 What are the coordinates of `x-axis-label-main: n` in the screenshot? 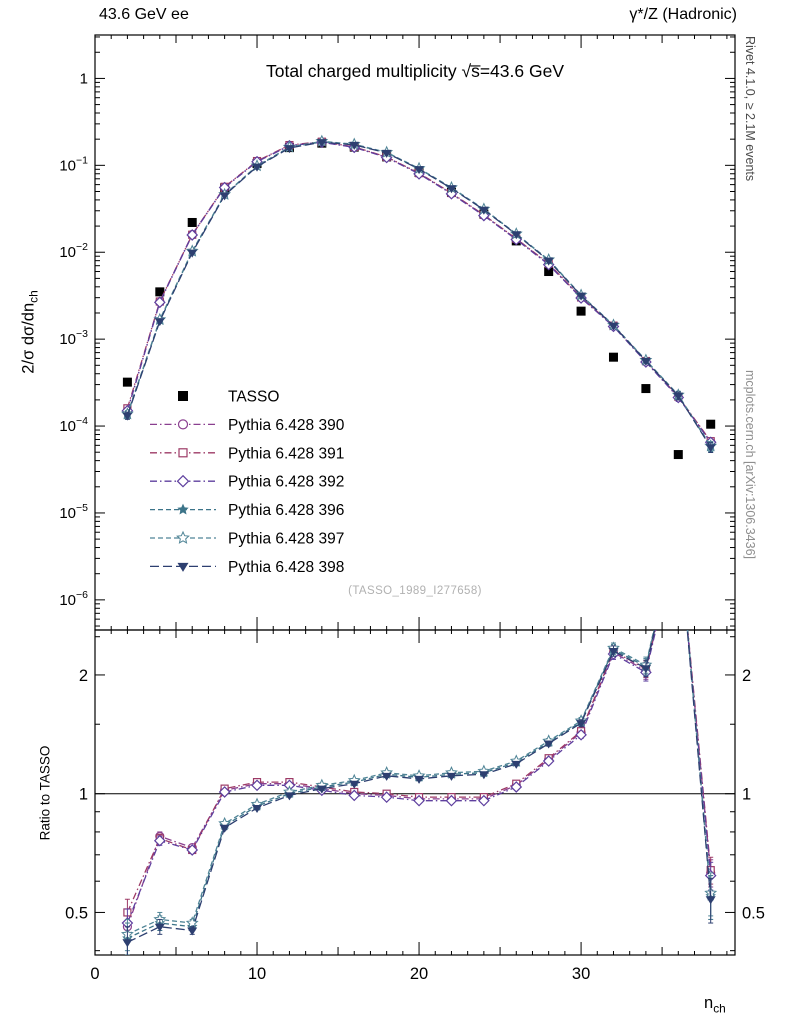 It's located at (709, 1003).